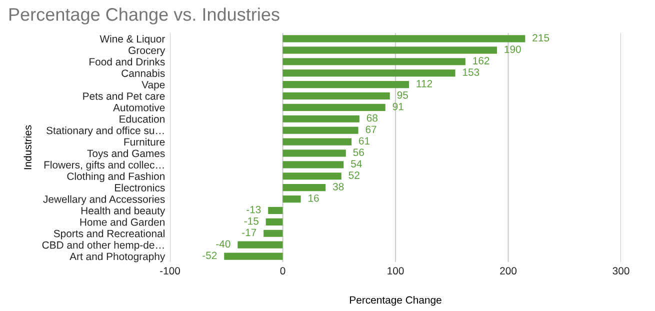  Describe the element at coordinates (249, 232) in the screenshot. I see `data-label: -17` at that location.